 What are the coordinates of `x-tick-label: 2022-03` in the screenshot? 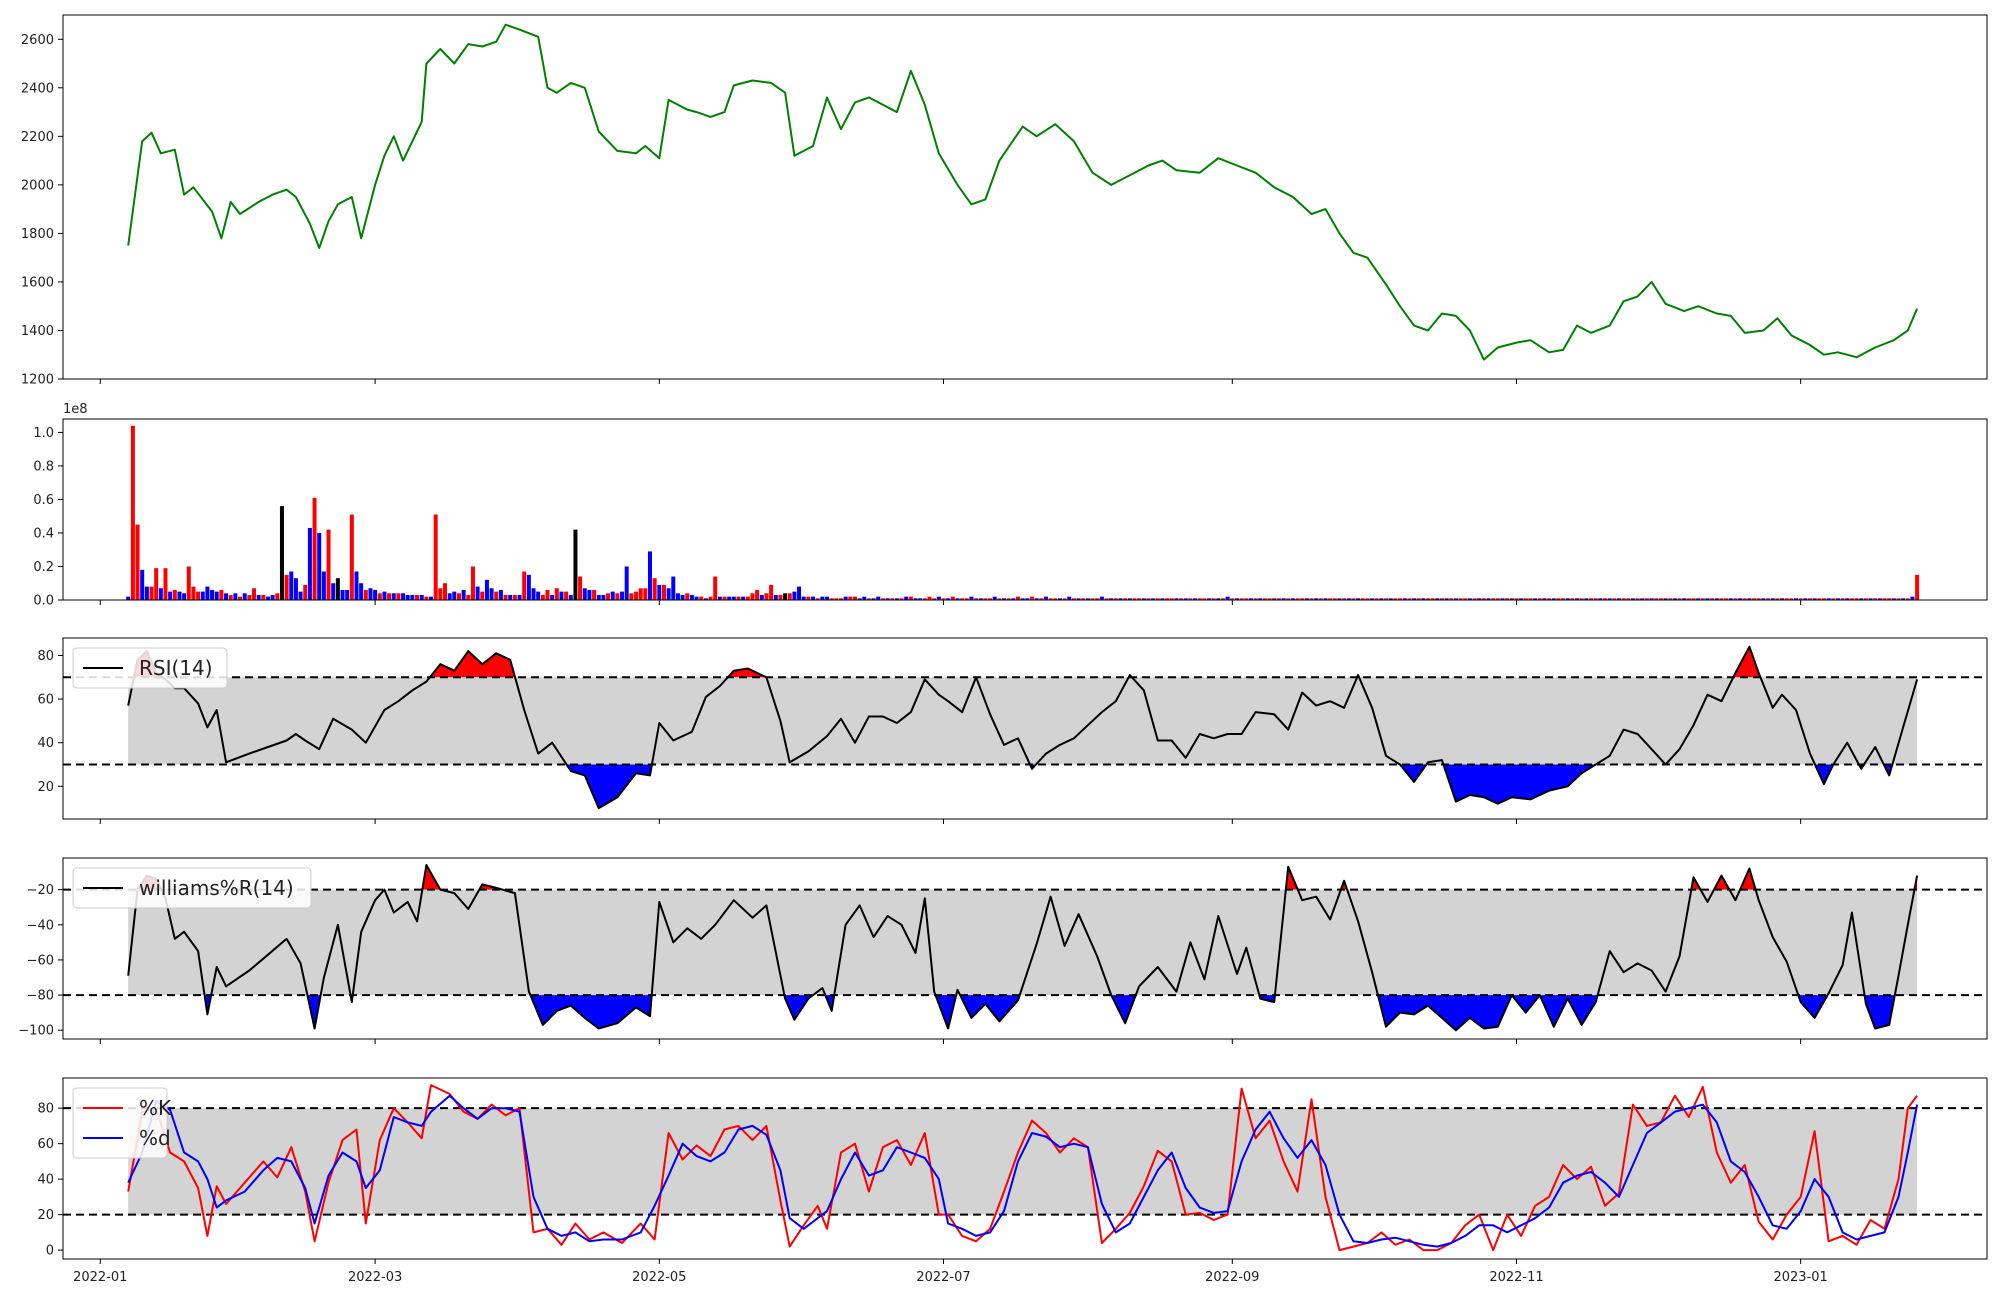 It's located at (375, 1277).